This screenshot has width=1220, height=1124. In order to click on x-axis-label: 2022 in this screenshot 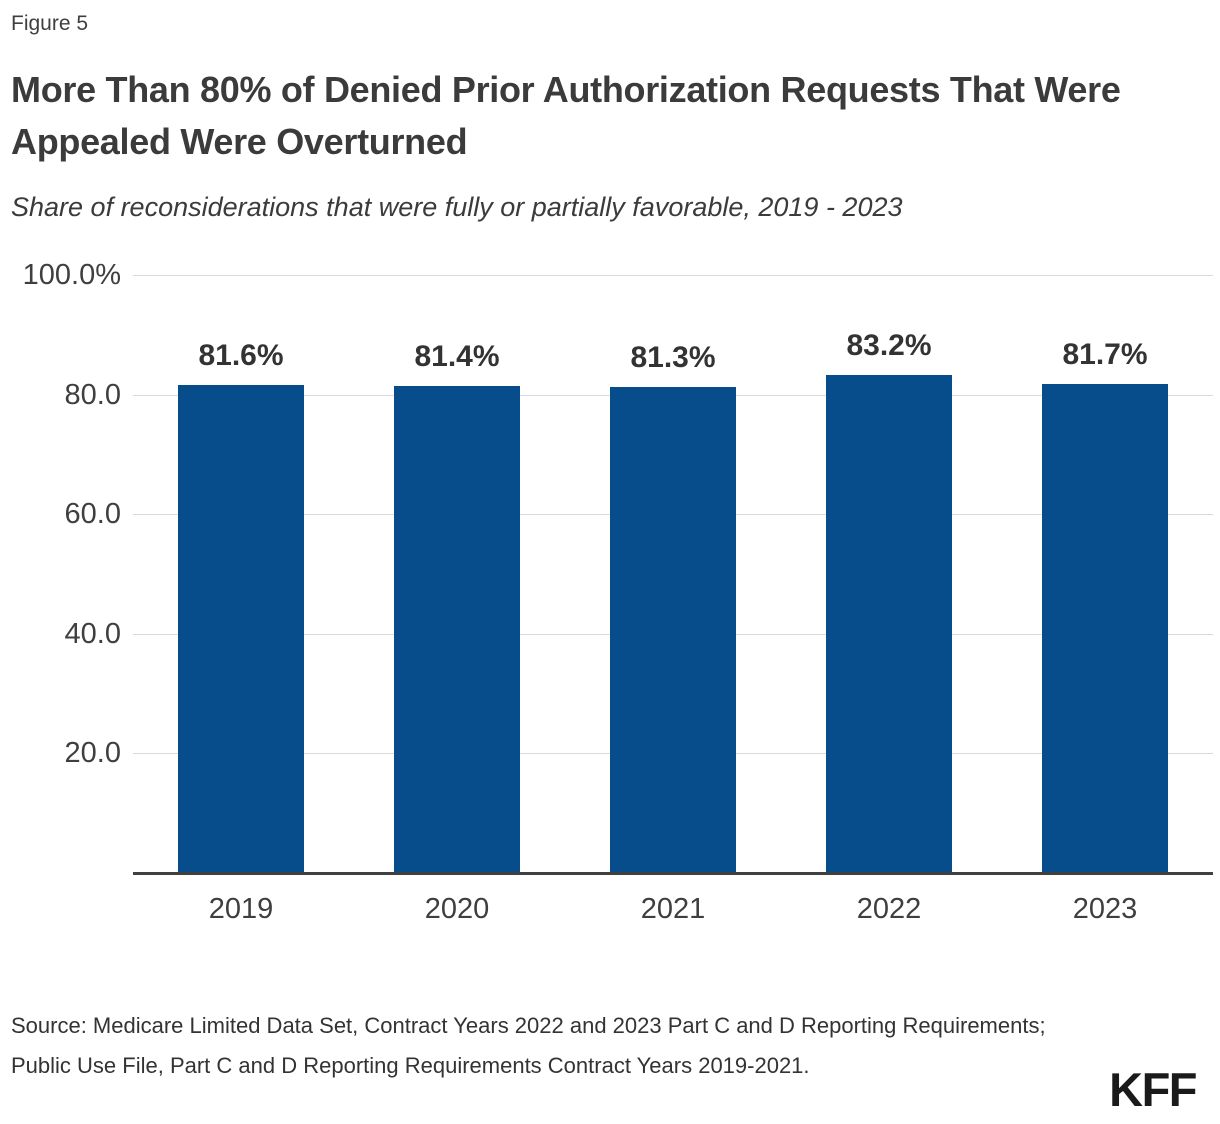, I will do `click(889, 909)`.